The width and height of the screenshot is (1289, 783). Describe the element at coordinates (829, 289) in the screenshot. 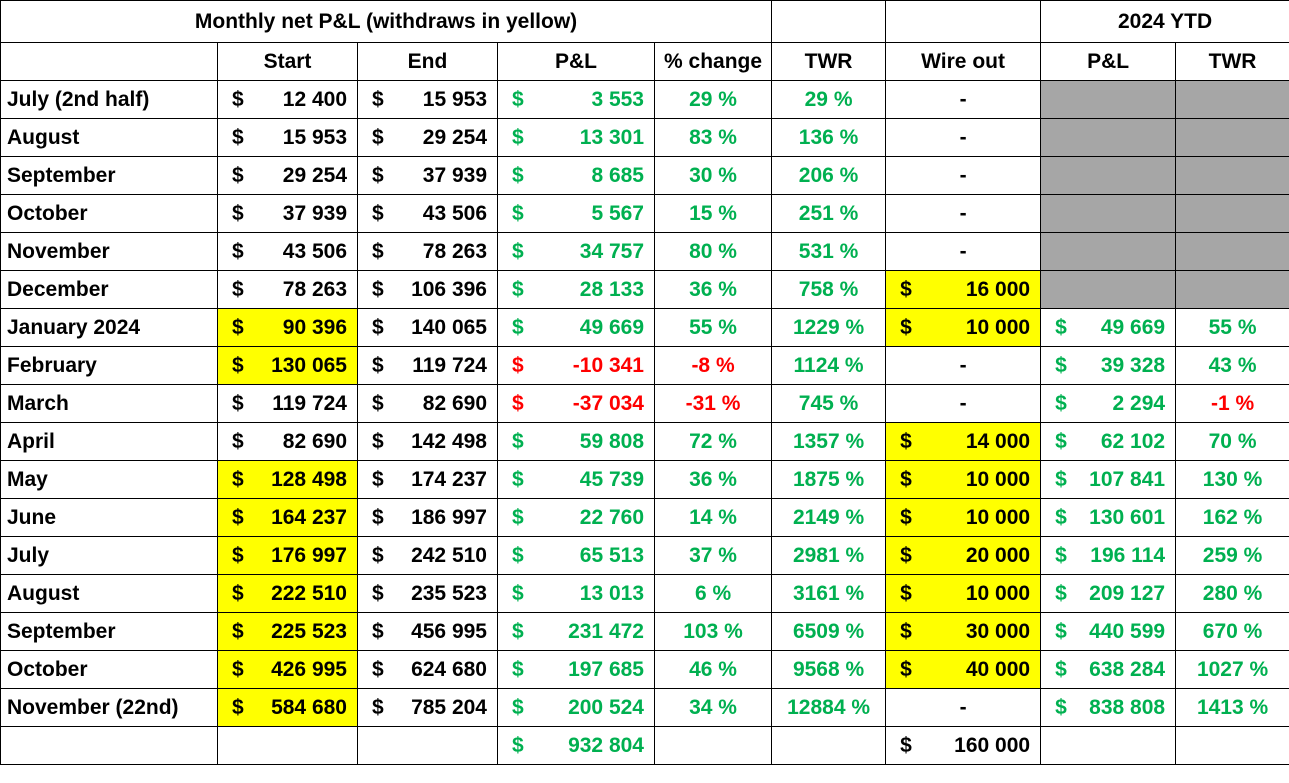

I see `twr-cell: 758 %` at that location.